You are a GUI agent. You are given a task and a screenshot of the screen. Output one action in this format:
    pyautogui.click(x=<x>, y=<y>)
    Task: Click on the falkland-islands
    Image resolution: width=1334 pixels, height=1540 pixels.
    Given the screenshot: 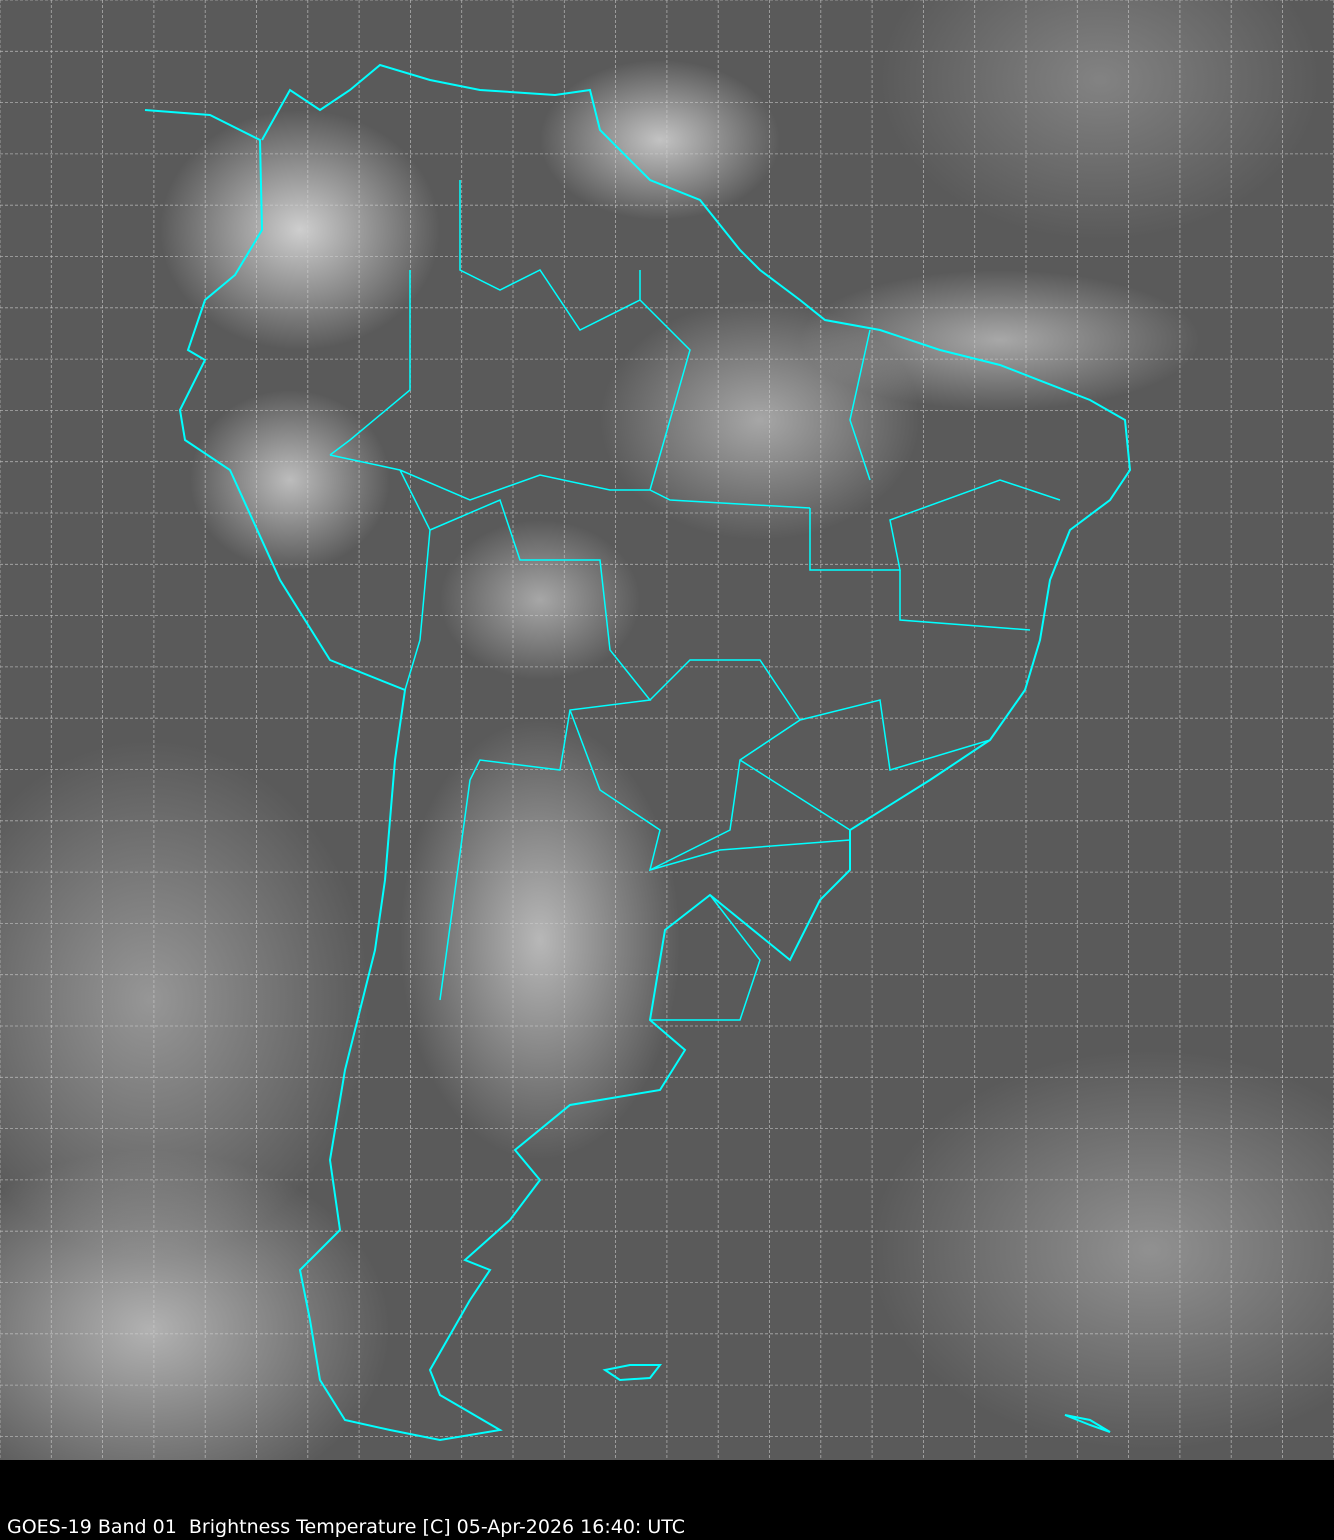 What is the action you would take?
    pyautogui.click(x=632, y=1373)
    